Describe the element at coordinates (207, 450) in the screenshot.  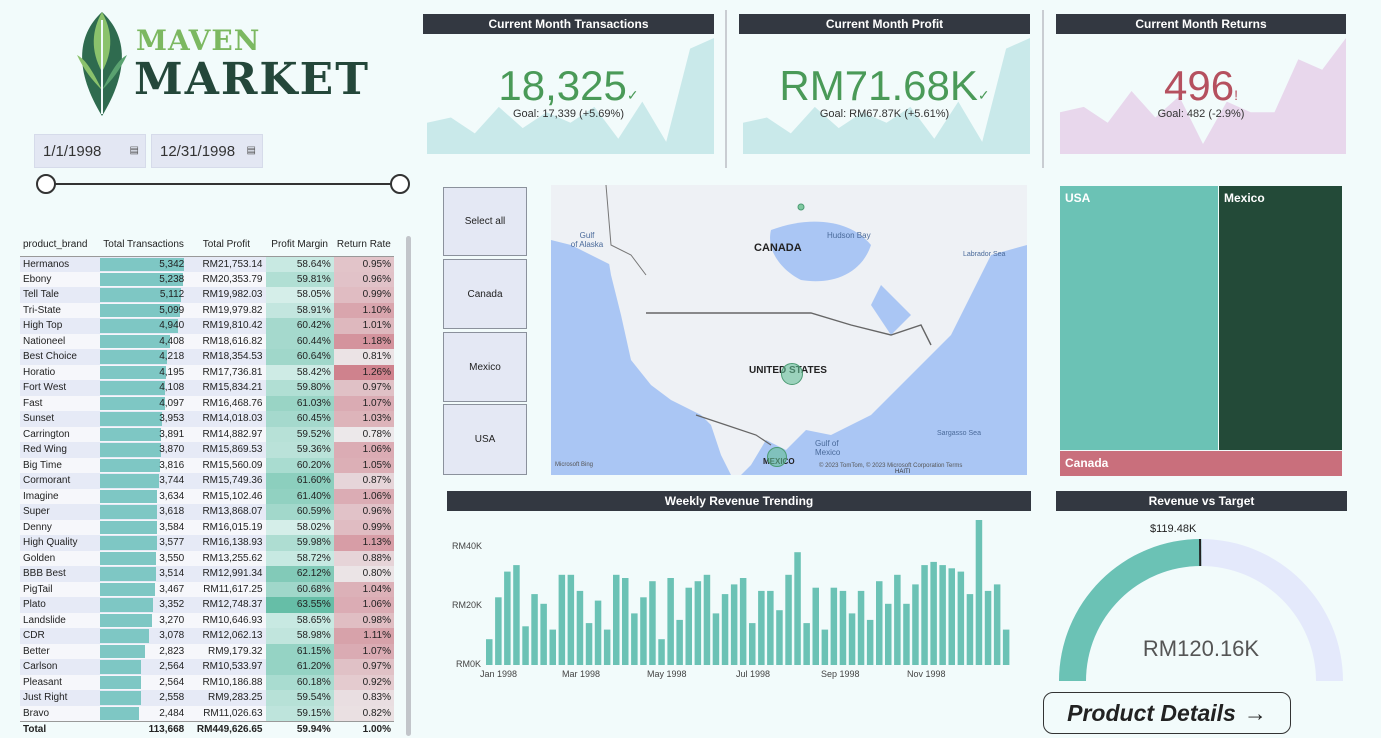
I see `table-row: Red Wing 3,870 RM15,869.53 59.36% 1.06%` at that location.